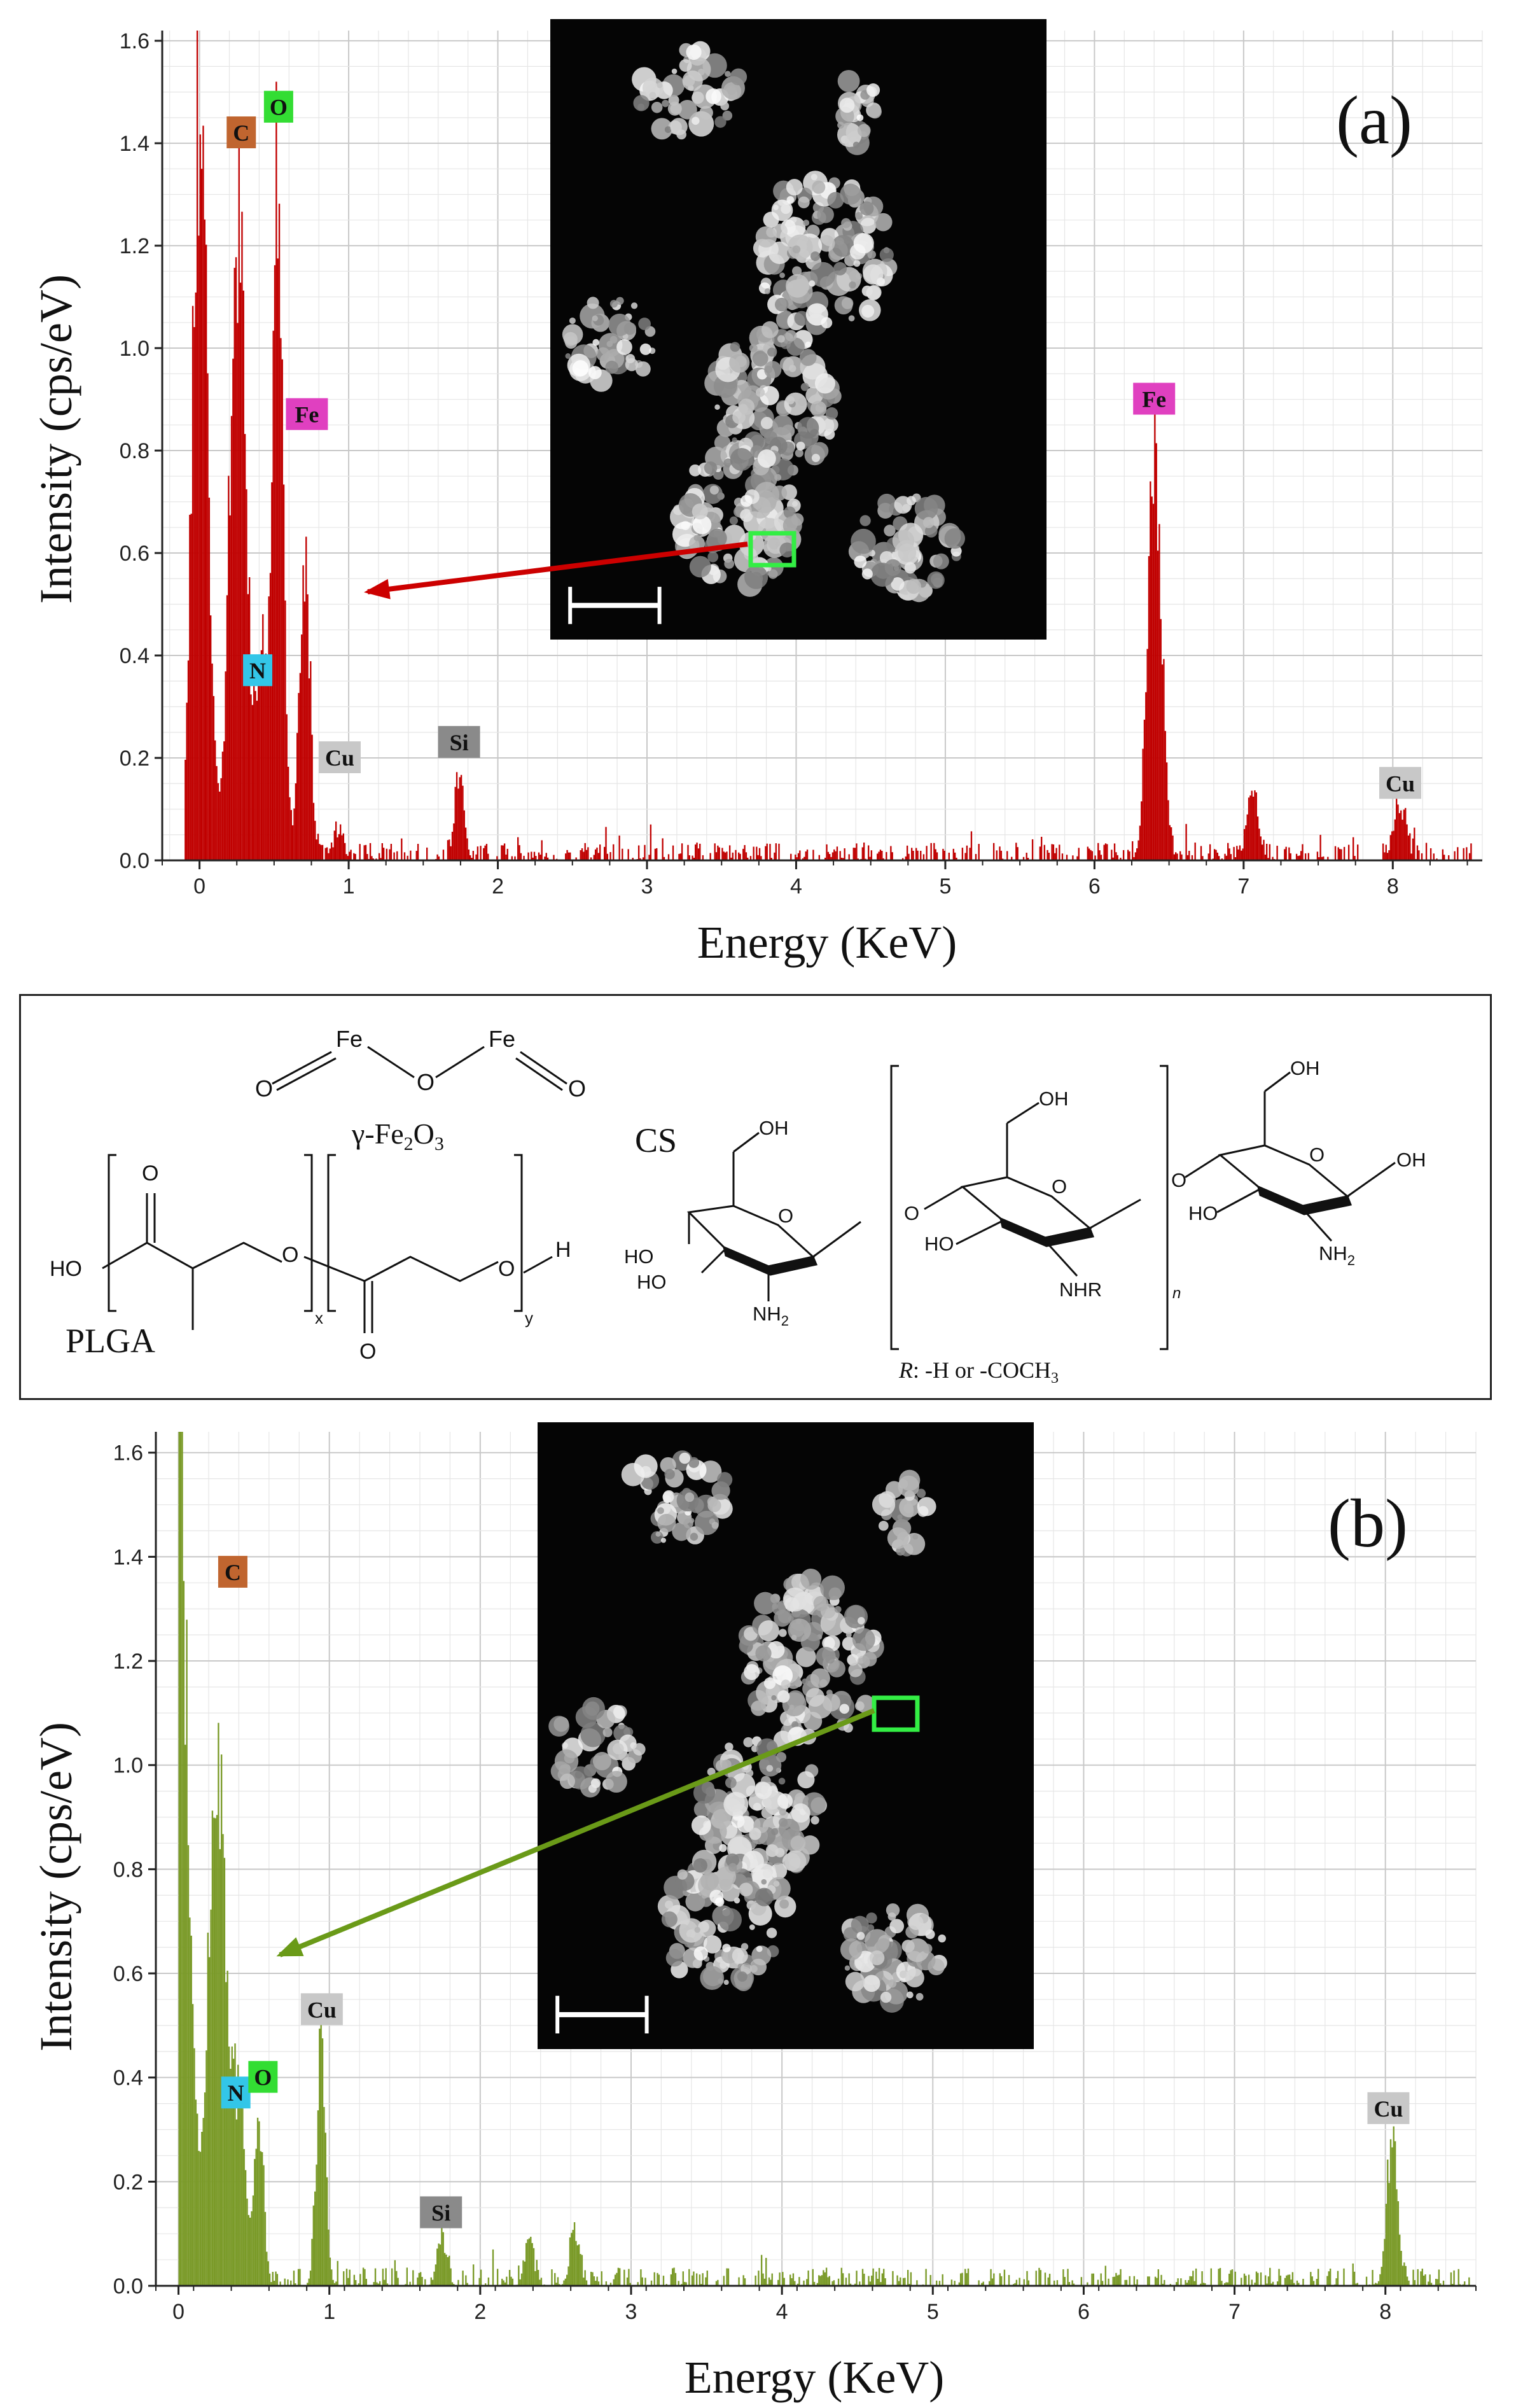 Image resolution: width=1516 pixels, height=2408 pixels. I want to click on plga-h: H, so click(563, 1250).